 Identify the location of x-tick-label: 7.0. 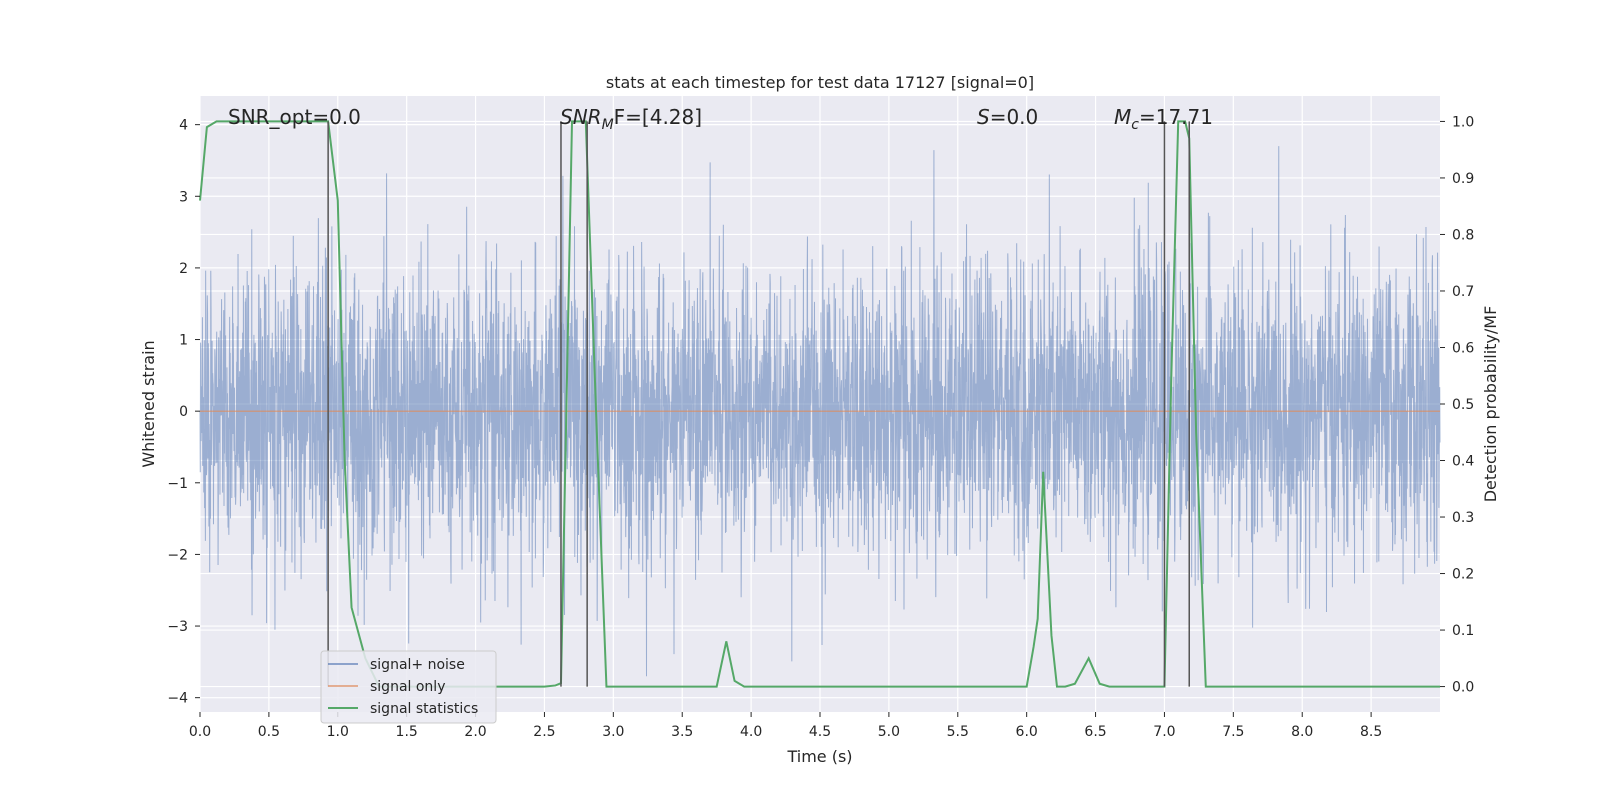
(1164, 732).